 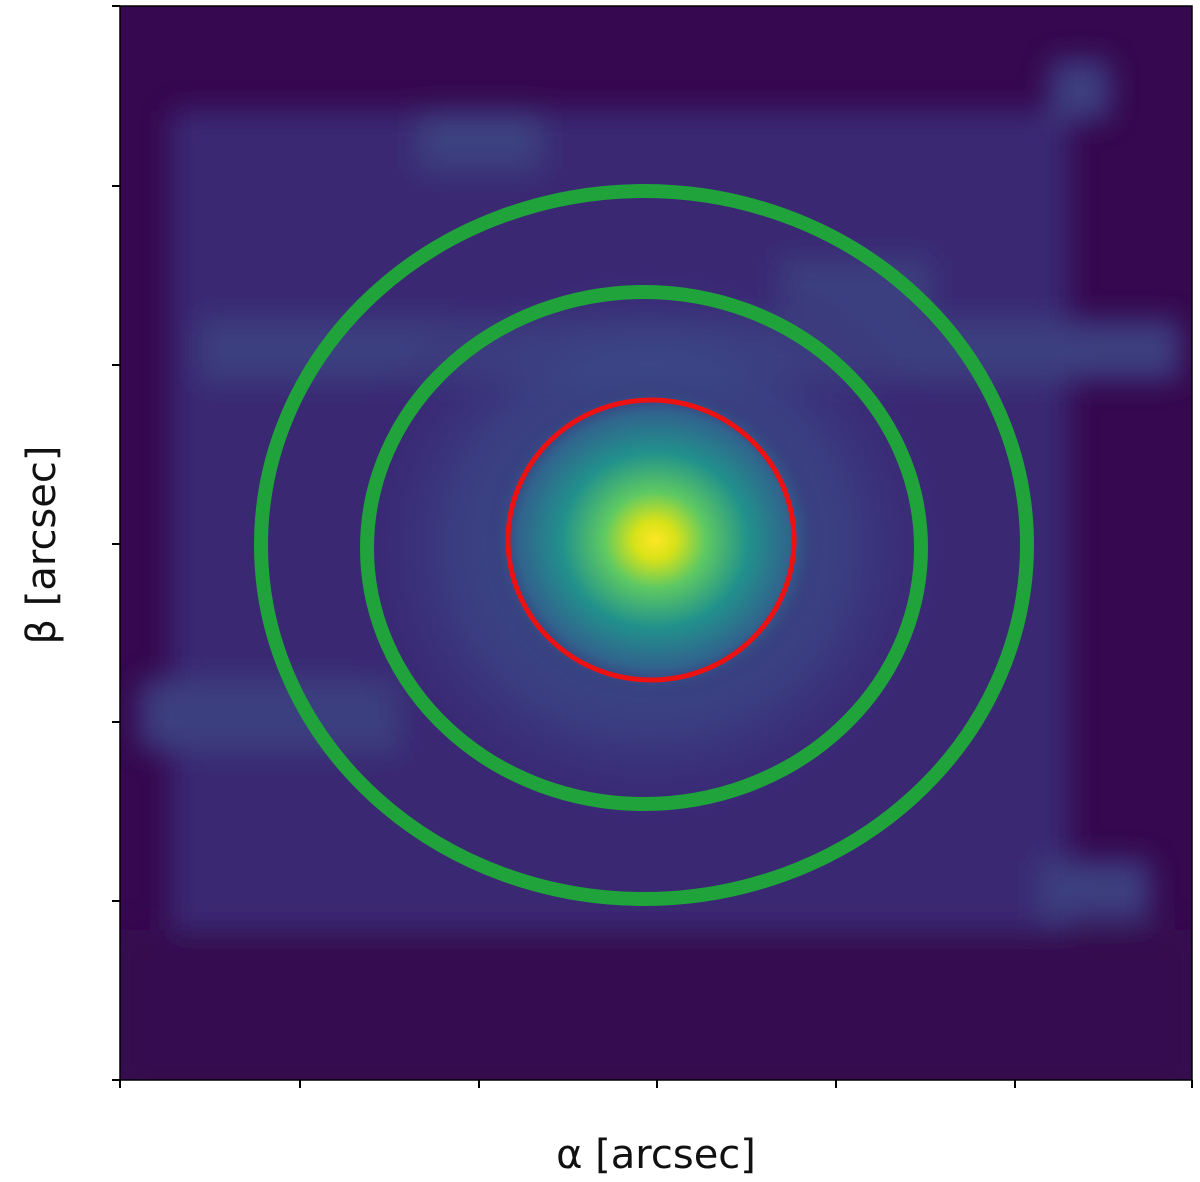 I want to click on y-axis-label: β [arcsec], so click(x=42, y=545).